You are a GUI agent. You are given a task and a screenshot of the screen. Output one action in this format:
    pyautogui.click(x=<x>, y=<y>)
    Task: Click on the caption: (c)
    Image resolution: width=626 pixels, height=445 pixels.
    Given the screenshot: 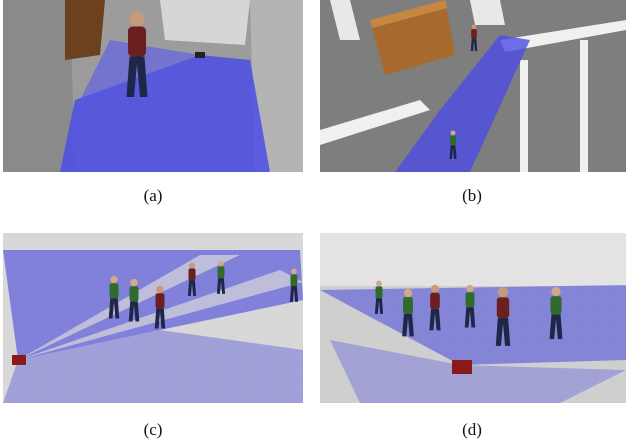 What is the action you would take?
    pyautogui.click(x=153, y=429)
    